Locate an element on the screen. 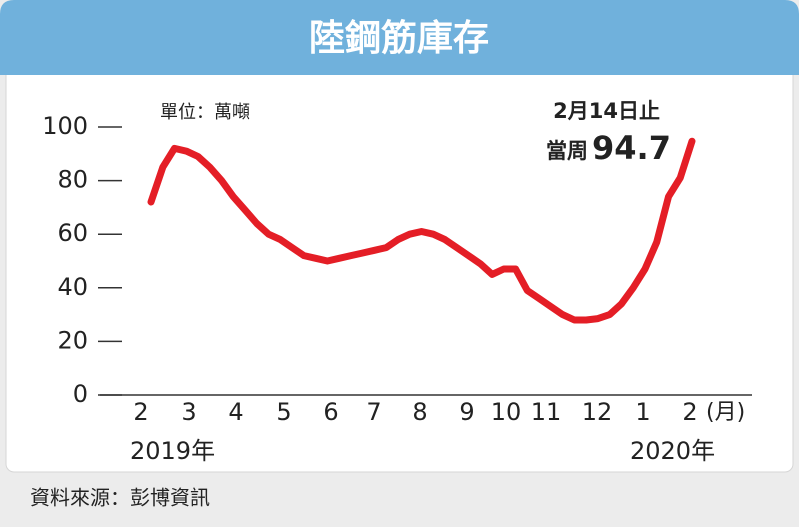  y-tick-label: 100 is located at coordinates (65, 126).